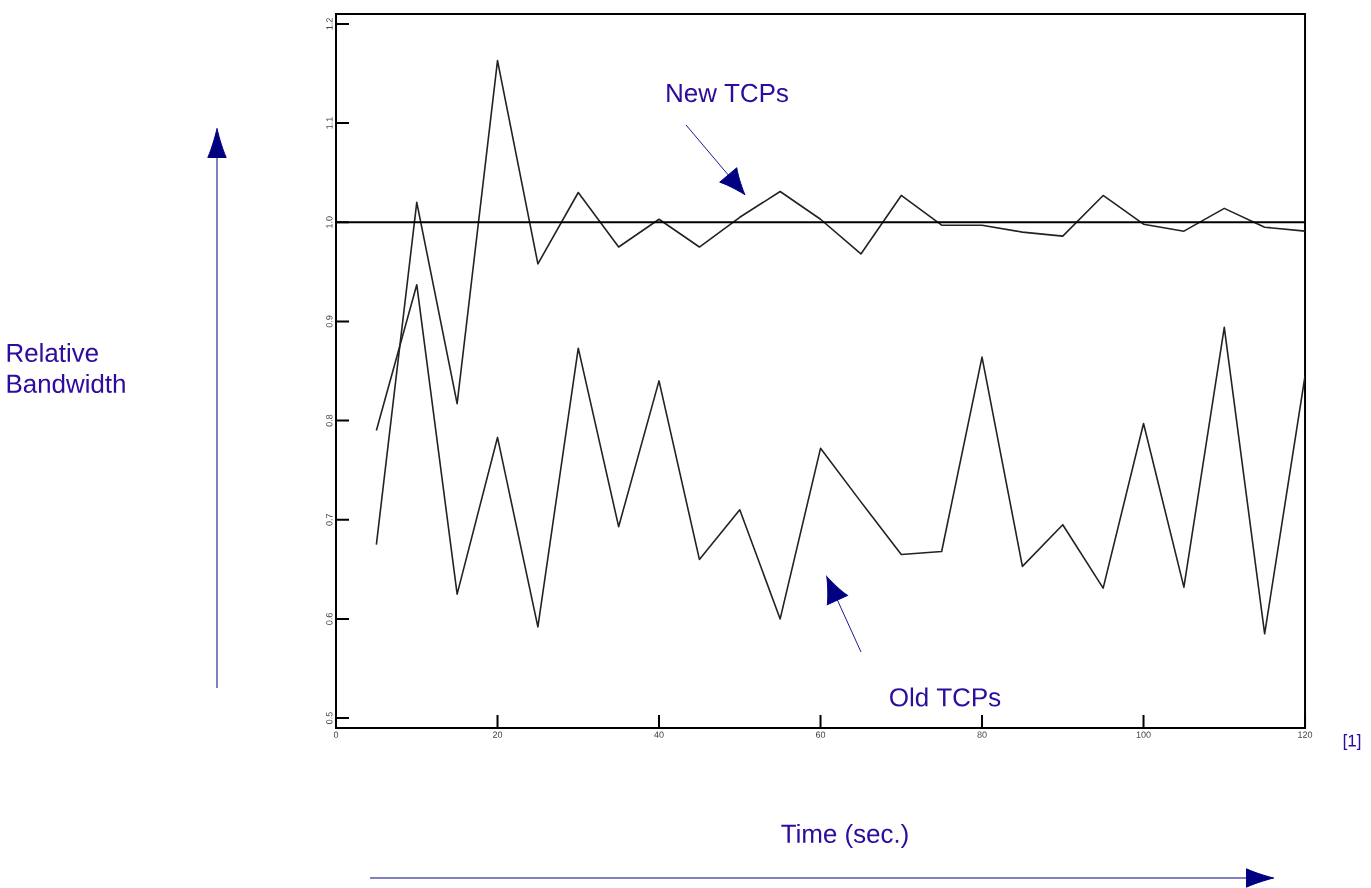 Image resolution: width=1371 pixels, height=888 pixels. Describe the element at coordinates (727, 93) in the screenshot. I see `annotation: New TCPs` at that location.